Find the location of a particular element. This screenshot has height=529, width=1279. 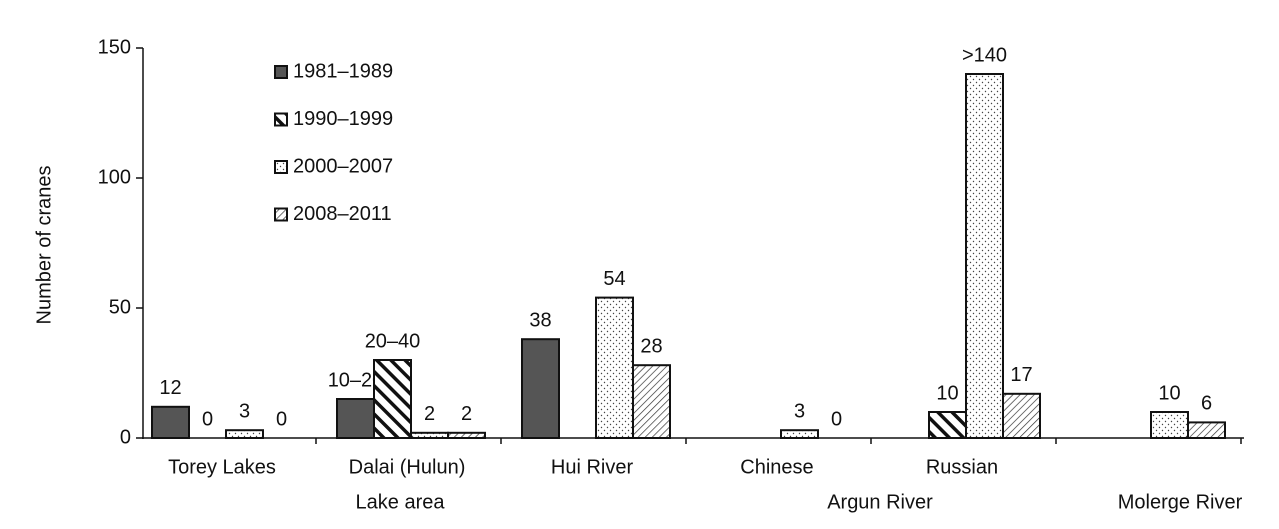

group-label: Molerge River is located at coordinates (1180, 502).